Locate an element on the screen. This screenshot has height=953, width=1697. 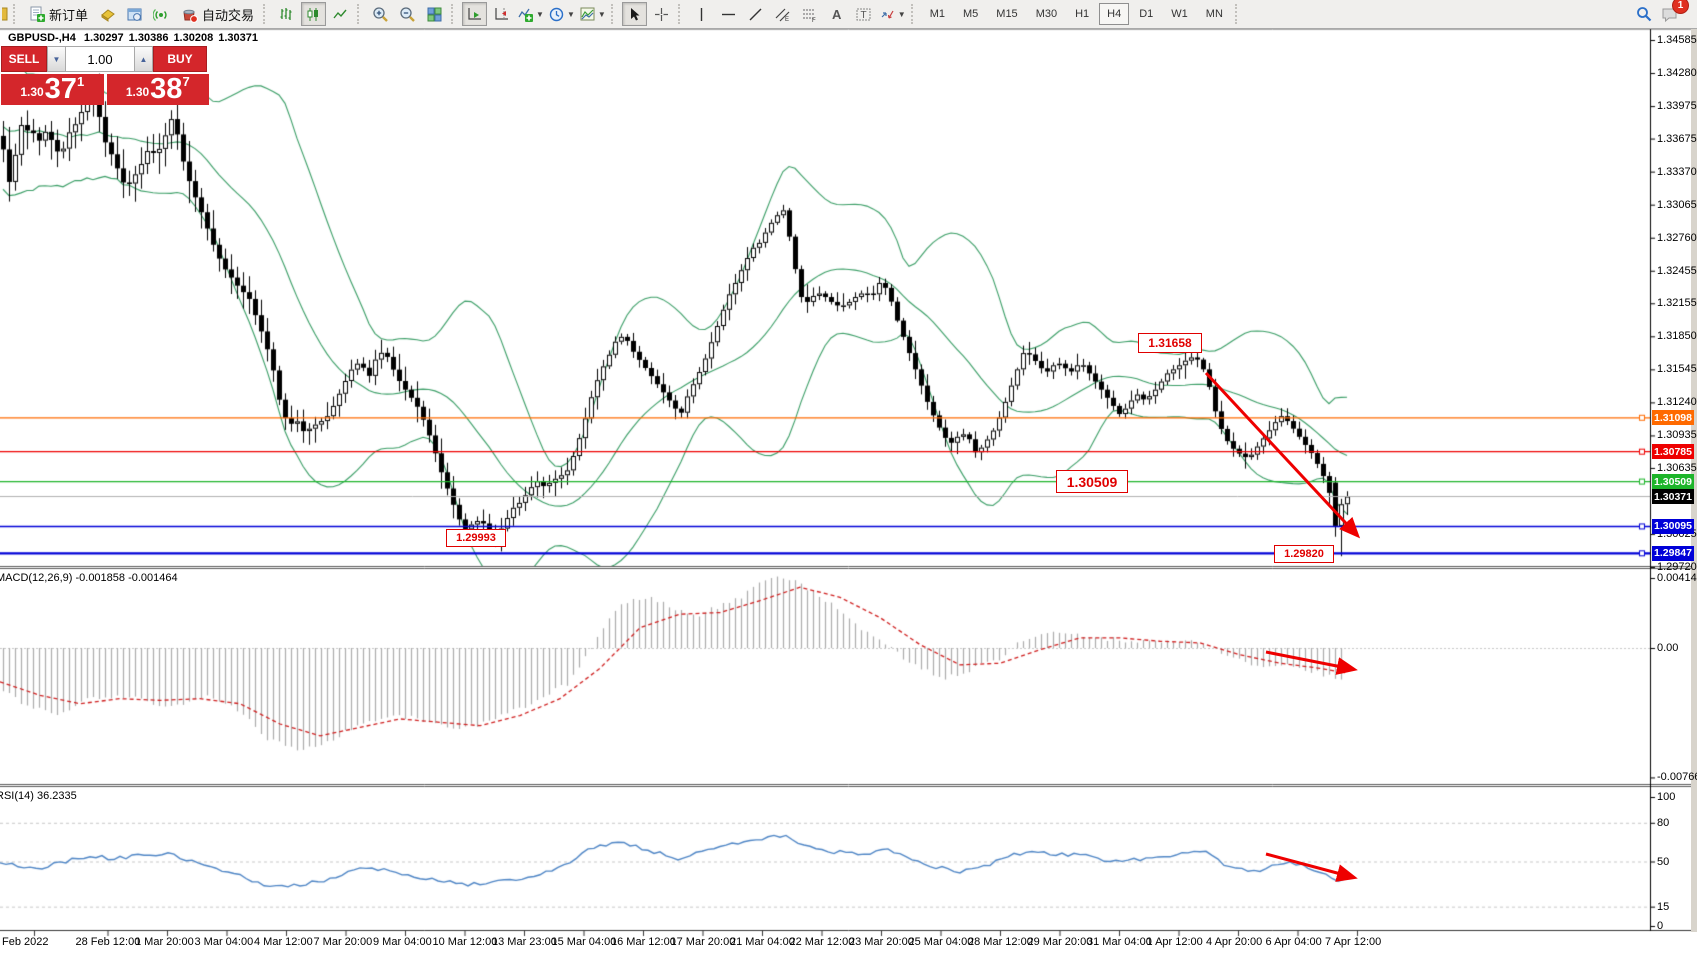
market-watch-button is located at coordinates (134, 14).